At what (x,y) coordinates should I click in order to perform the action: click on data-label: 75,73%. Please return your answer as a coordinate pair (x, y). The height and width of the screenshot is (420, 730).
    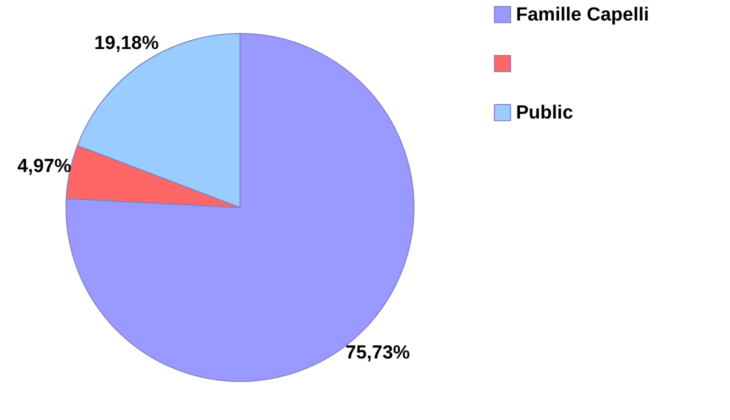
    Looking at the image, I should click on (378, 353).